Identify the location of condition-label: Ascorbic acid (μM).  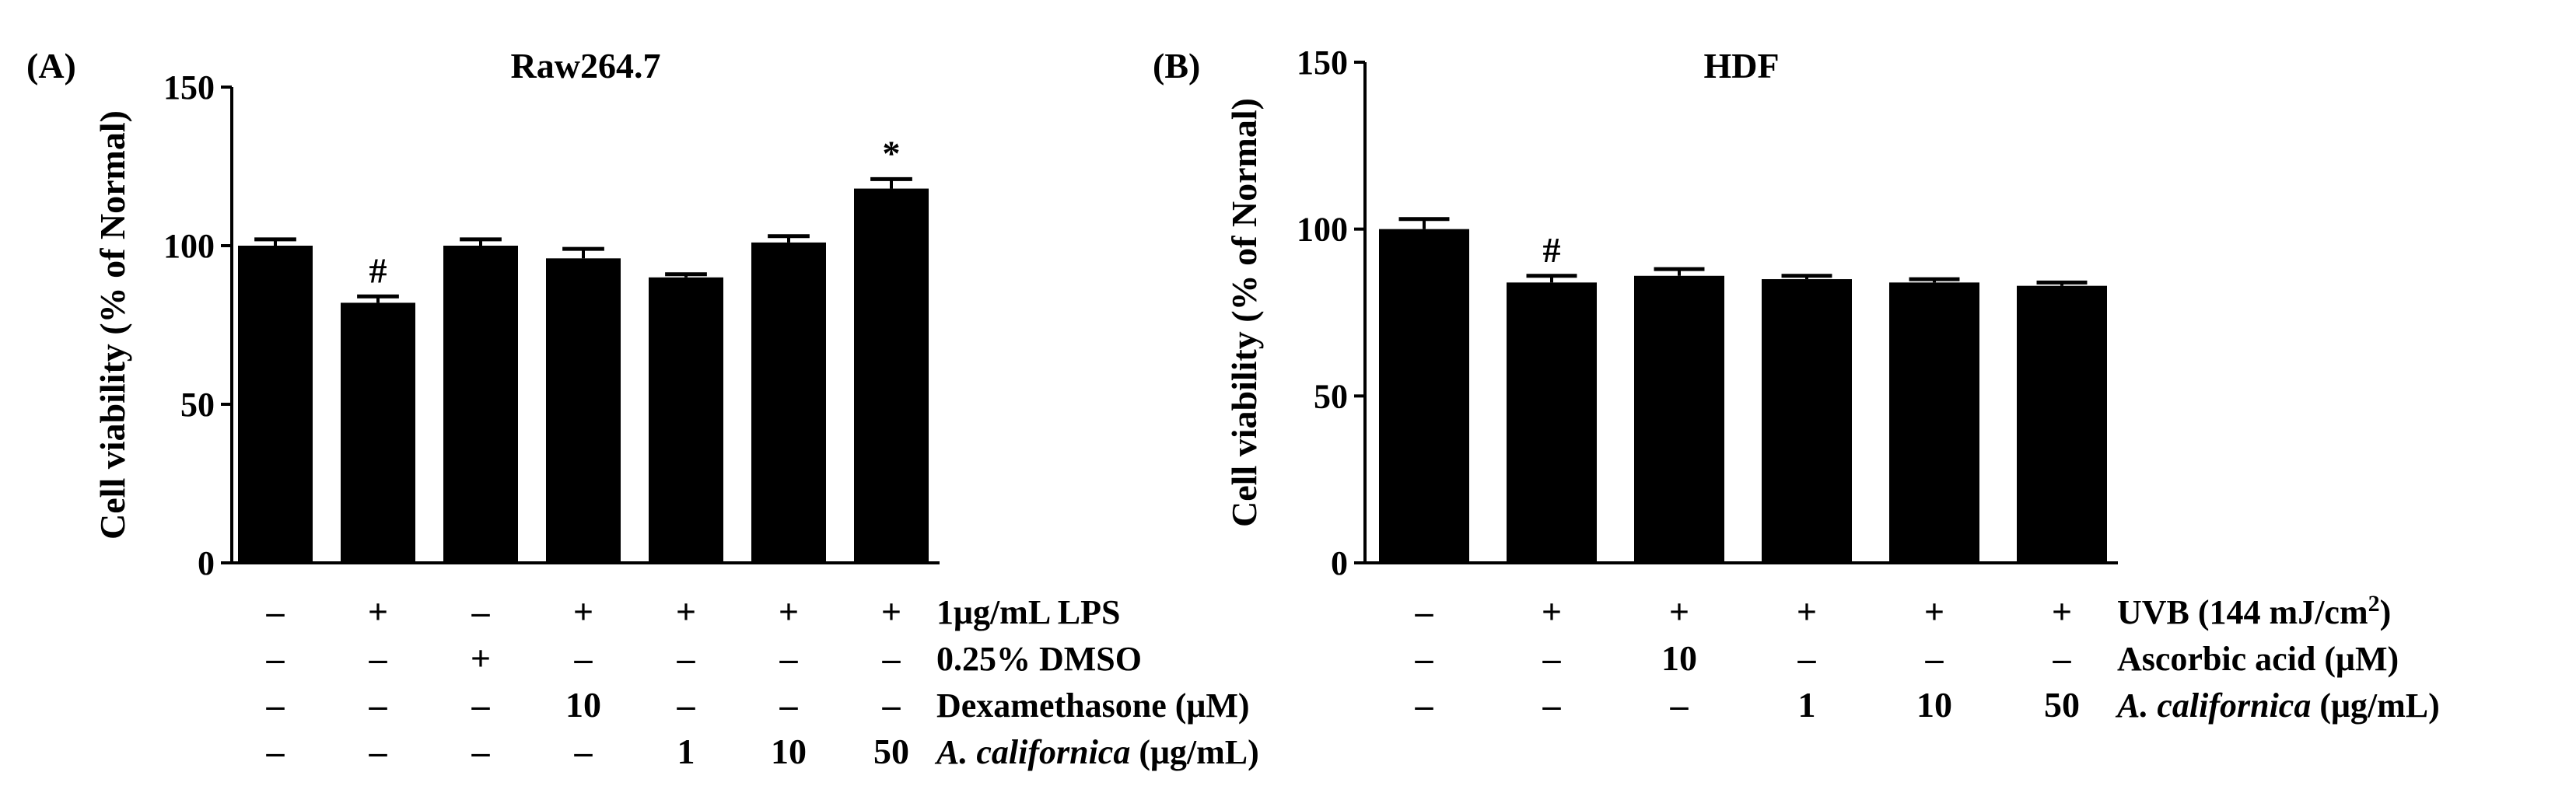
(2258, 659).